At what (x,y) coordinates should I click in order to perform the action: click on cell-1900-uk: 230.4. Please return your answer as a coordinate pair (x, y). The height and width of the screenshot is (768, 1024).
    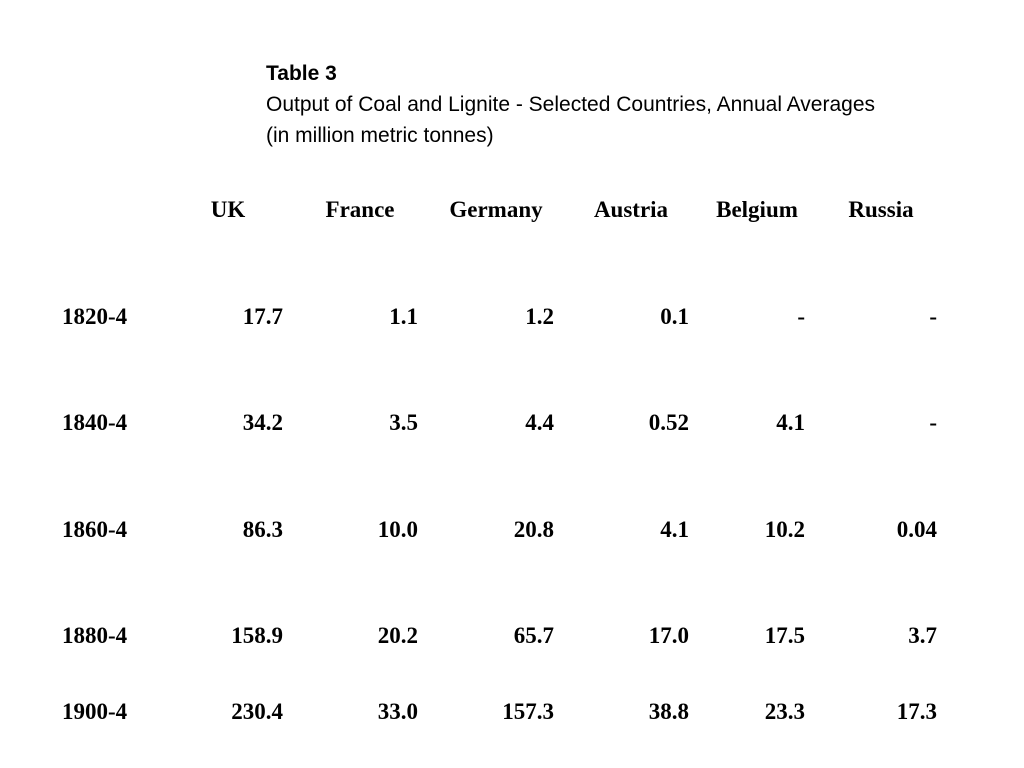
    Looking at the image, I should click on (257, 711).